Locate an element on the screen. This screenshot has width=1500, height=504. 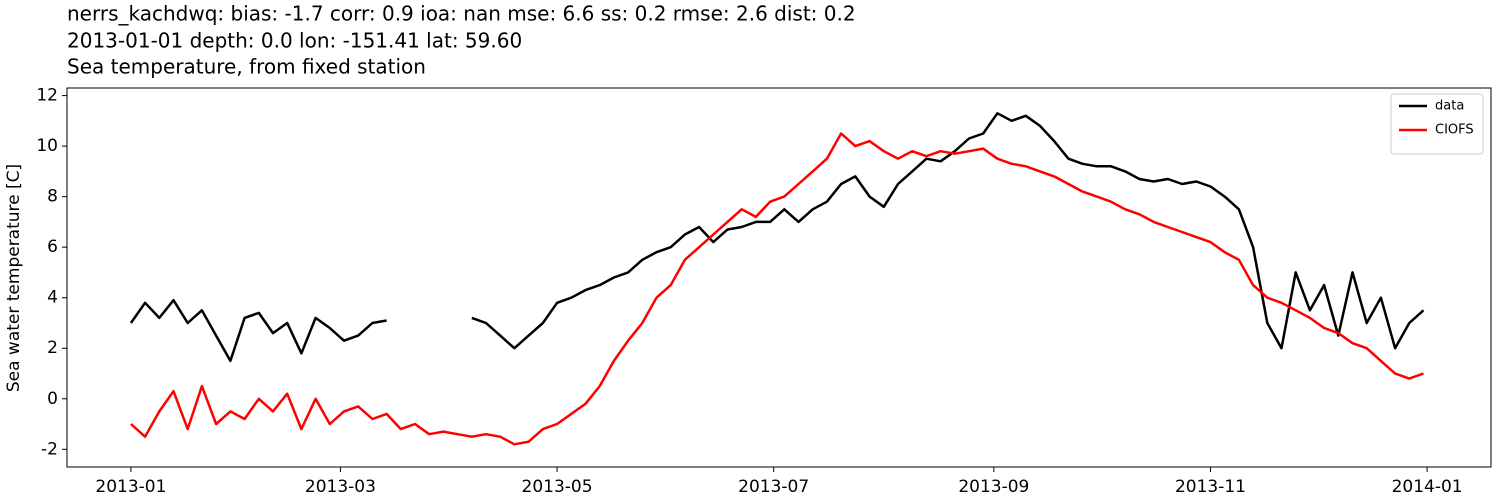
y-tick-label: 0 is located at coordinates (52, 399).